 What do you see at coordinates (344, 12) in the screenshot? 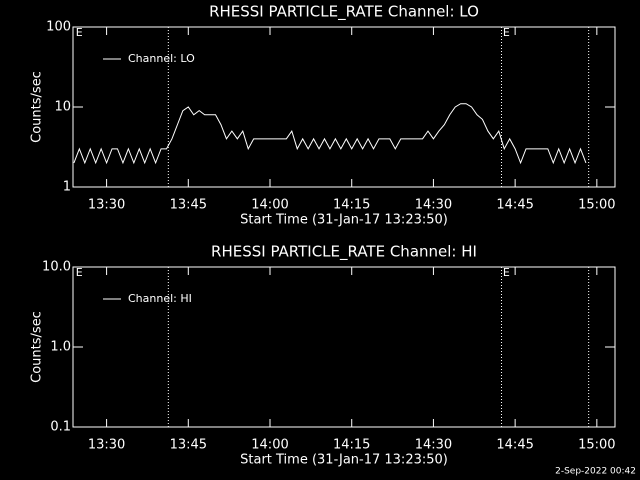
I see `chart-title: RHESSI PARTICLE_RATE Channel: LO` at bounding box center [344, 12].